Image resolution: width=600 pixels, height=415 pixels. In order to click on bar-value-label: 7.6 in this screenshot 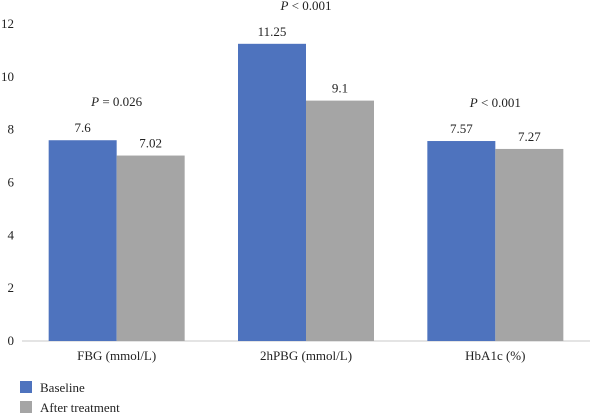, I will do `click(83, 127)`.